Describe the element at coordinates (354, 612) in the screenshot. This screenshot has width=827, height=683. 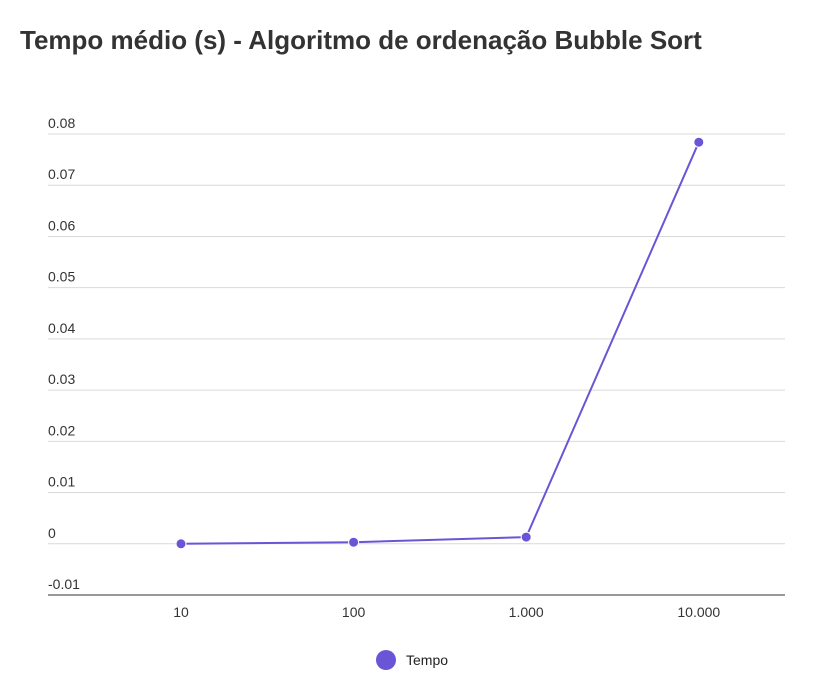
I see `x-tick-label: 100` at that location.